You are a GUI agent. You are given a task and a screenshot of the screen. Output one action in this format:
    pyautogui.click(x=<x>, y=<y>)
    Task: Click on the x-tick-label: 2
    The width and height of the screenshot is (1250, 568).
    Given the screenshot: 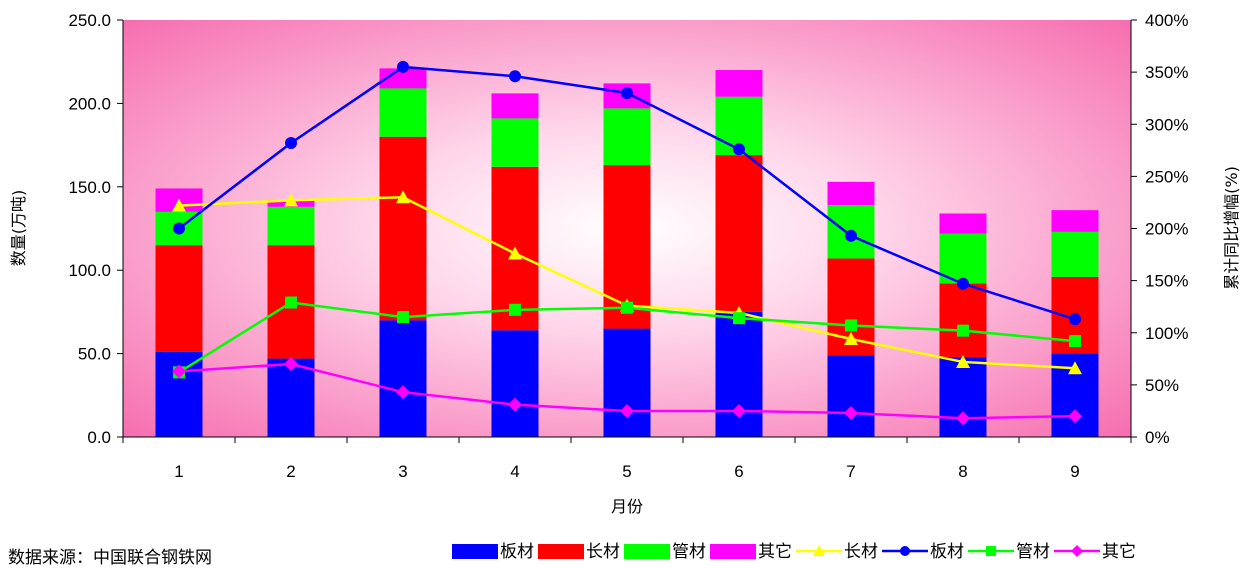 What is the action you would take?
    pyautogui.click(x=290, y=471)
    